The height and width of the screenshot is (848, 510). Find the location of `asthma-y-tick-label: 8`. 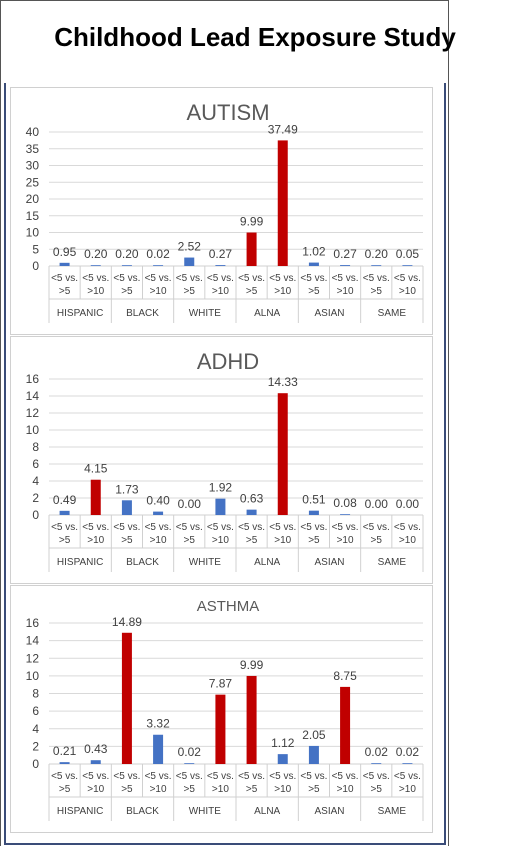

asthma-y-tick-label: 8 is located at coordinates (35, 694).